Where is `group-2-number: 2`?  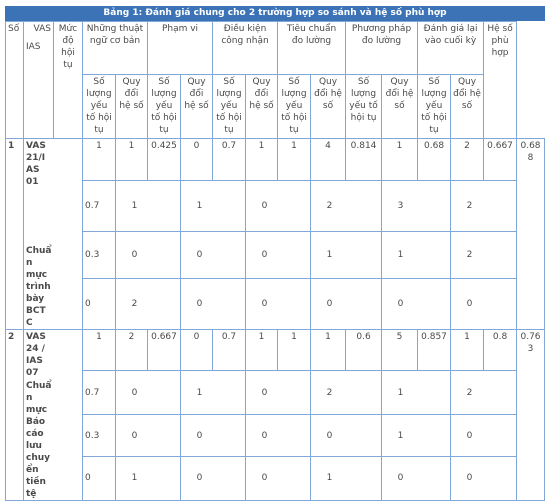 group-2-number: 2 is located at coordinates (14, 415).